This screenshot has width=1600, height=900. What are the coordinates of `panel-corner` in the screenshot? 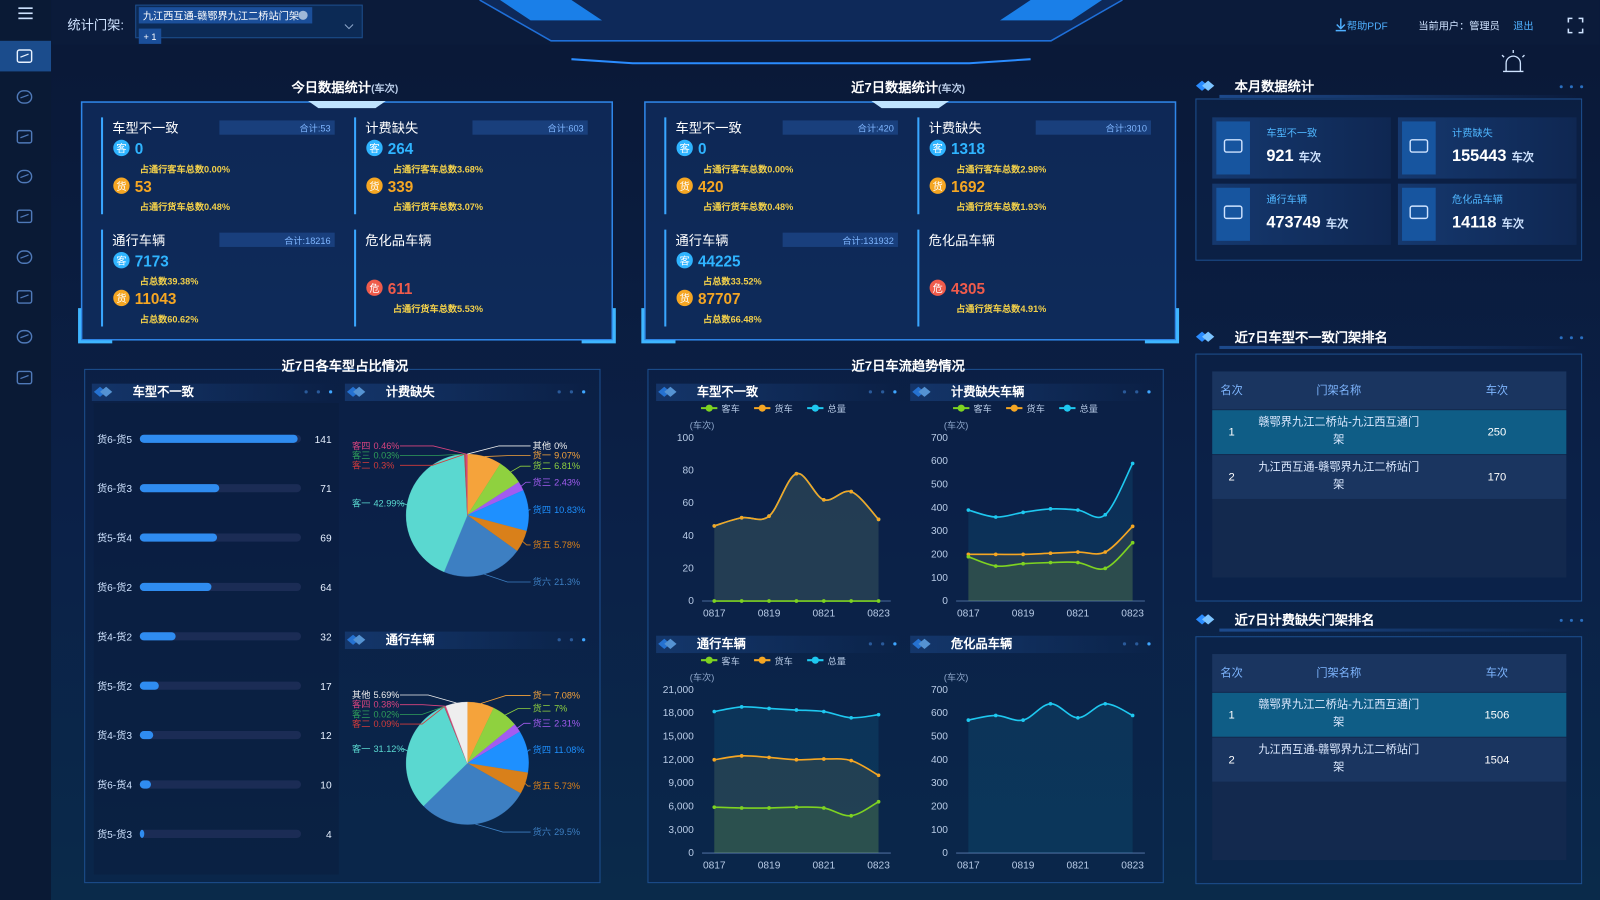 It's located at (598, 326).